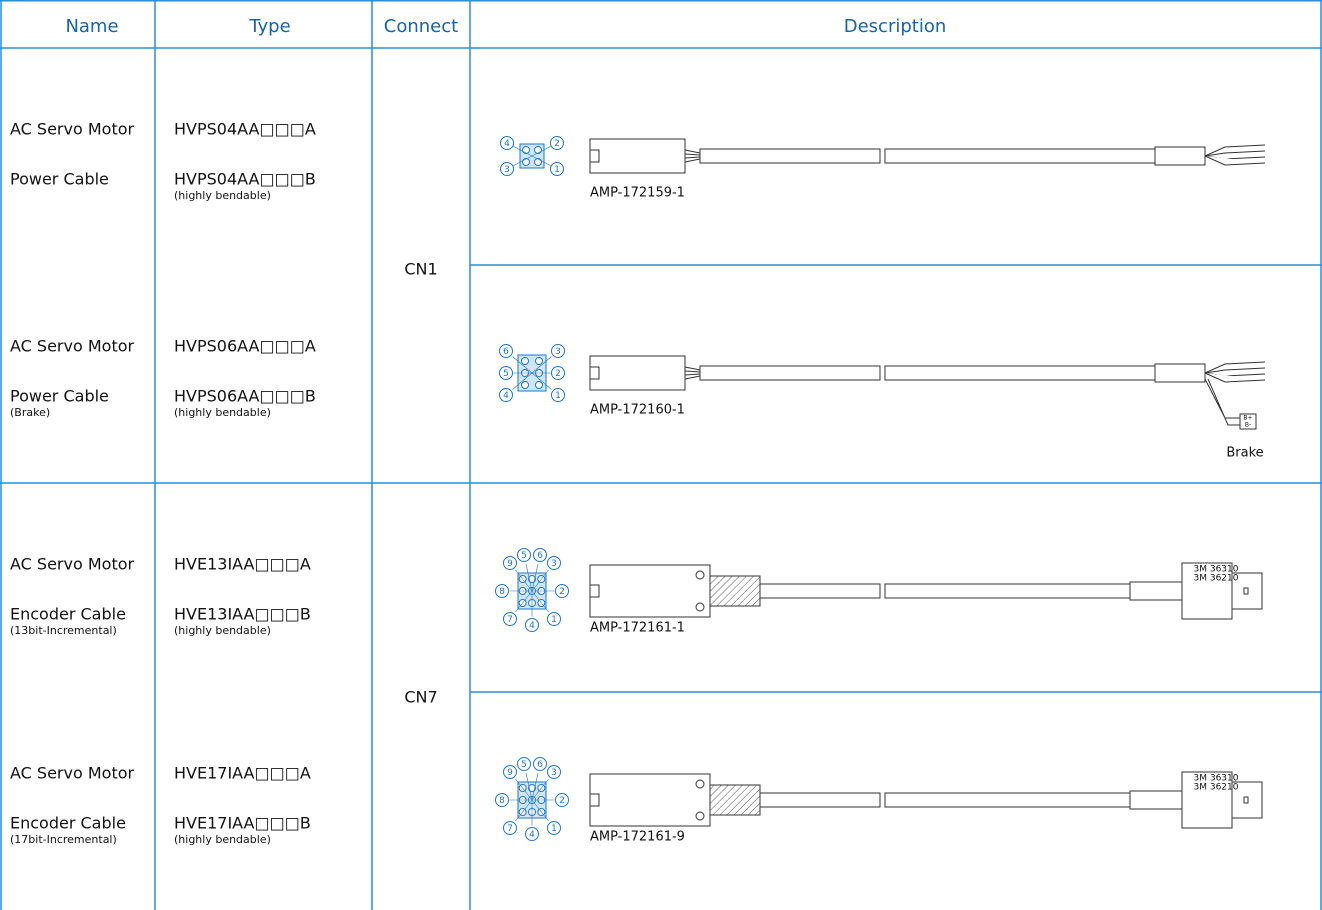 This screenshot has height=910, width=1322. I want to click on type: HVE13IAA□□□A, so click(242, 564).